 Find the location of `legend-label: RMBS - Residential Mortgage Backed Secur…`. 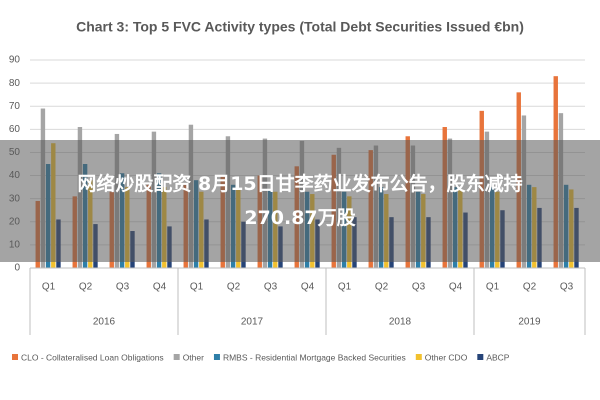

legend-label: RMBS - Residential Mortgage Backed Secur… is located at coordinates (314, 357).